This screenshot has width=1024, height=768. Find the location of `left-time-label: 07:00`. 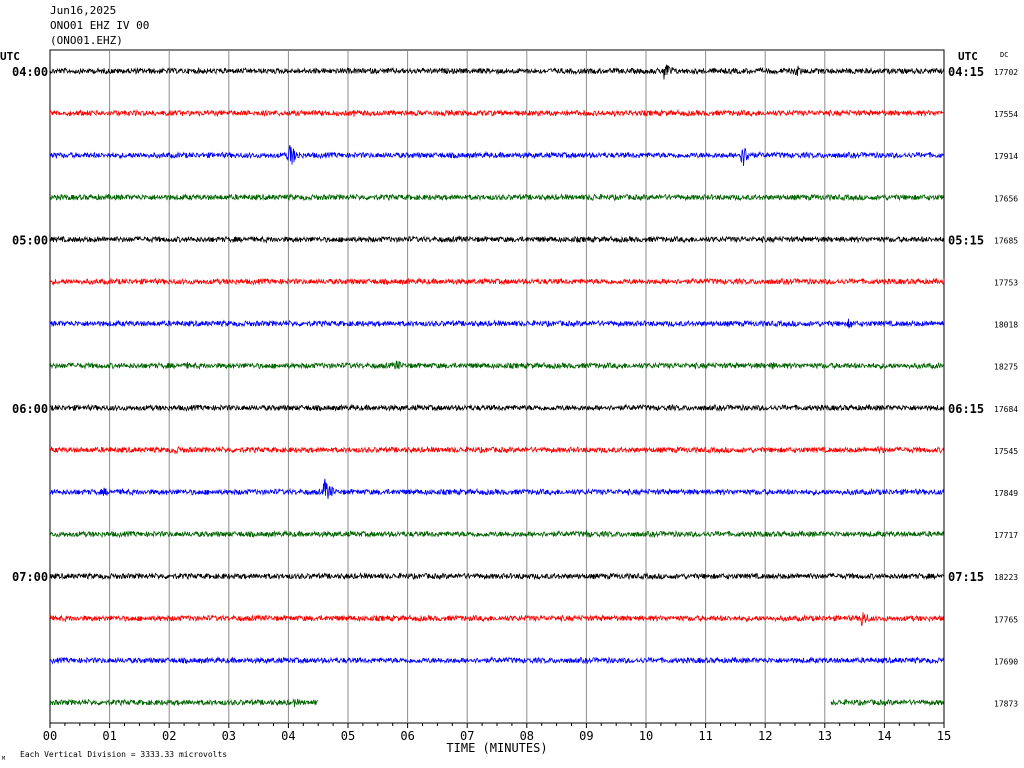

left-time-label: 07:00 is located at coordinates (30, 577).